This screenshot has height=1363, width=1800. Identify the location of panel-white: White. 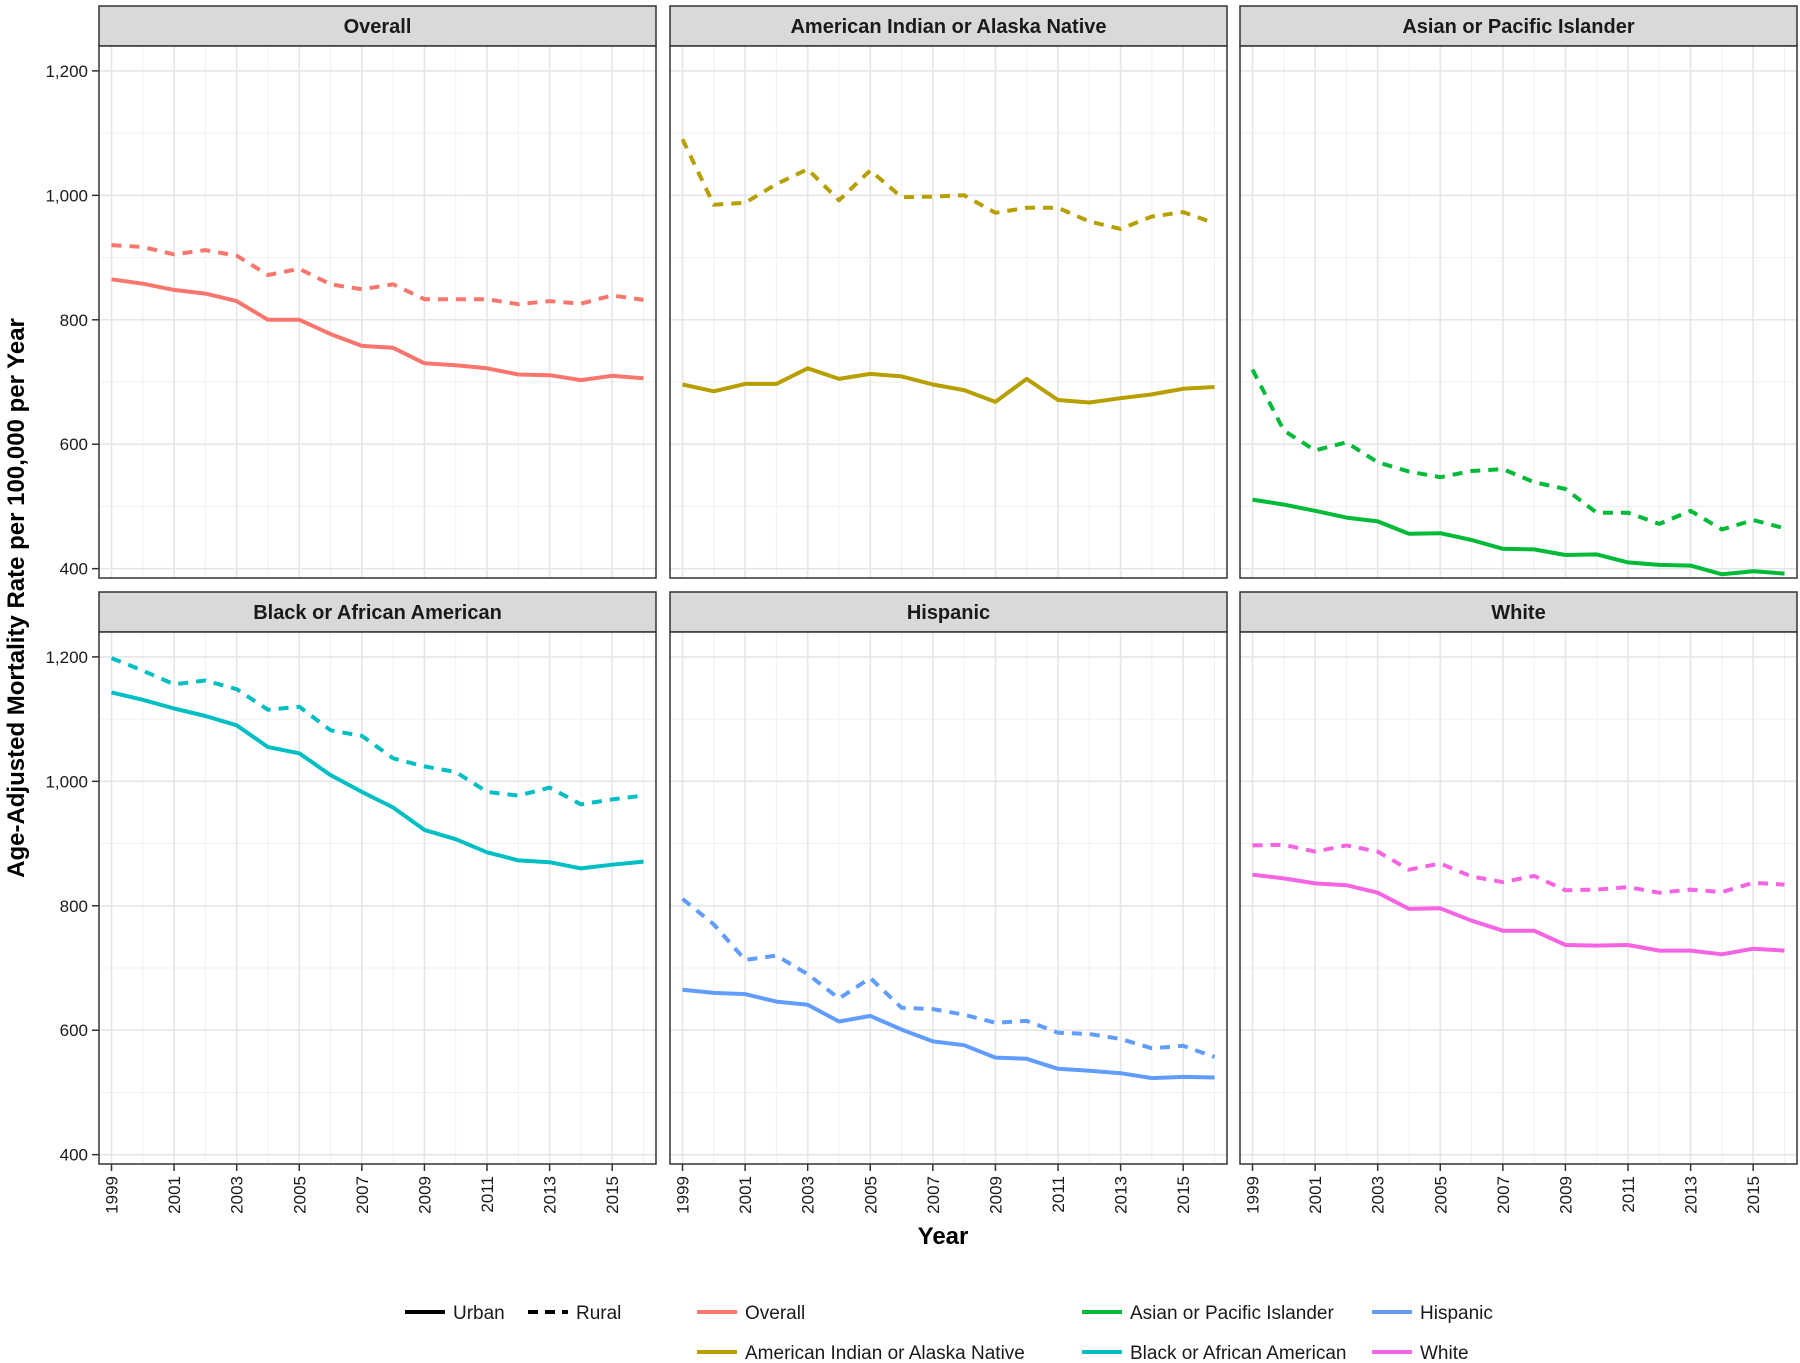
(1518, 878).